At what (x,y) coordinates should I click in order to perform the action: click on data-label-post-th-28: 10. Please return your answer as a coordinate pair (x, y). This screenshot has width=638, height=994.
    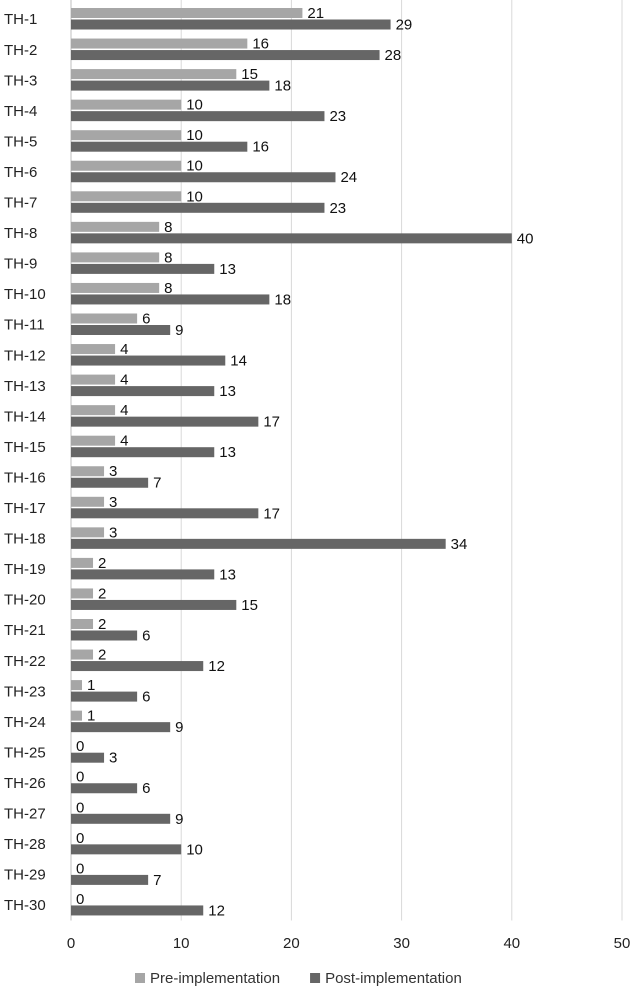
    Looking at the image, I should click on (194, 849).